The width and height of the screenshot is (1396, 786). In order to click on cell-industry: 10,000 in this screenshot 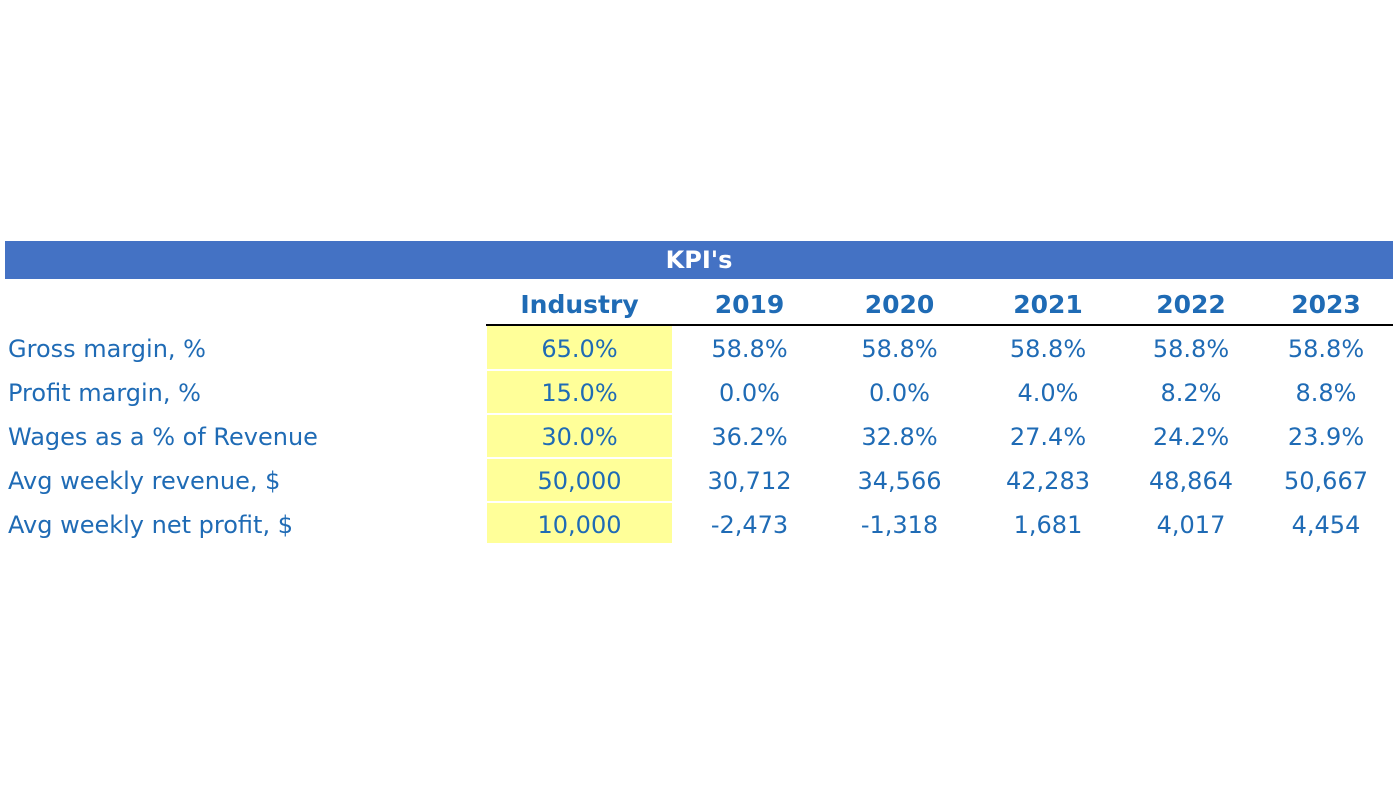, I will do `click(579, 525)`.